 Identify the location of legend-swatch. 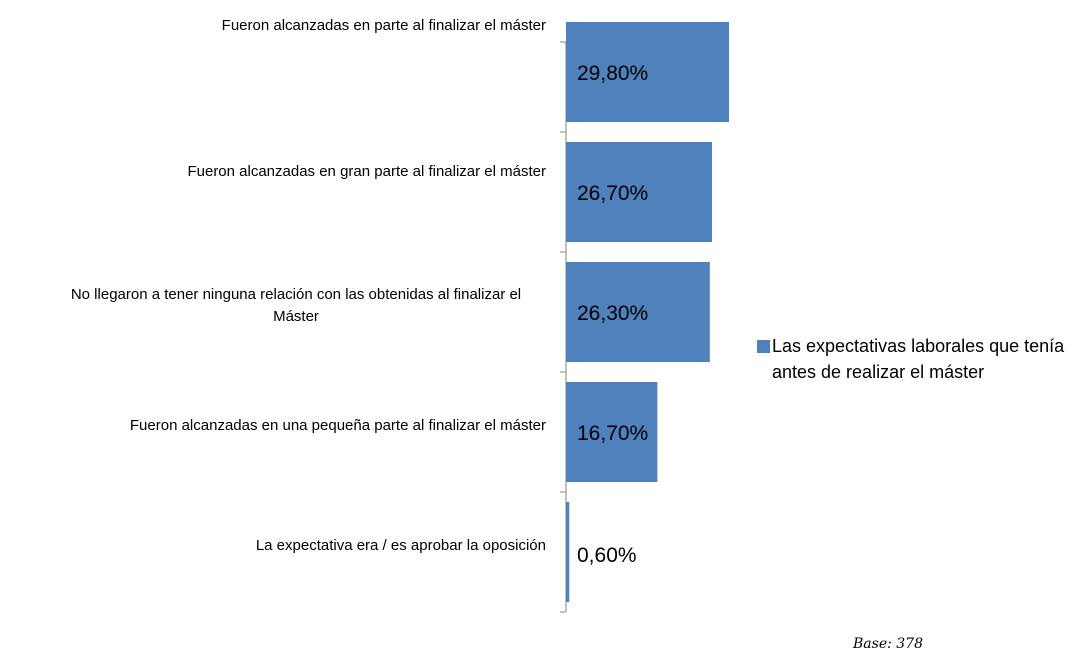
(763, 346).